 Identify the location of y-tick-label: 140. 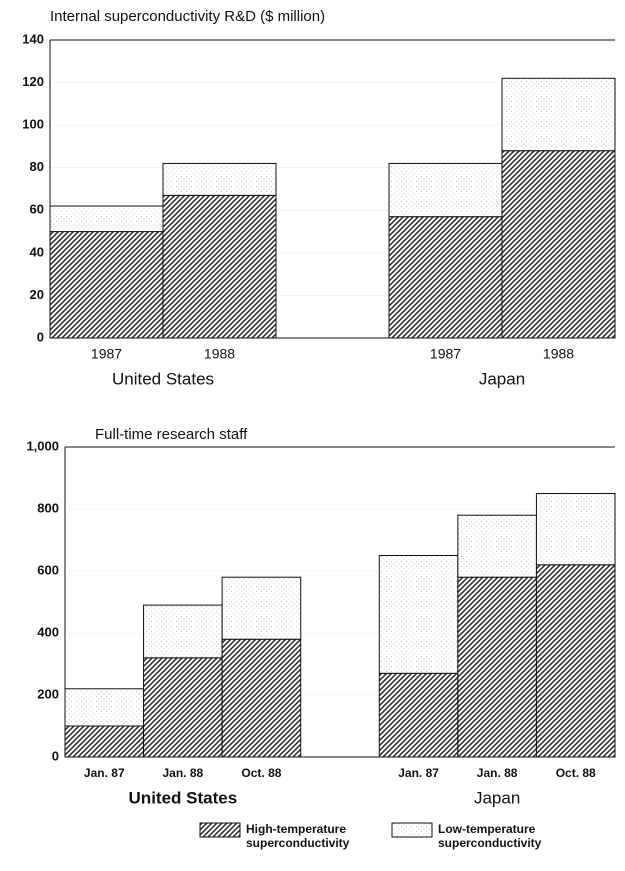
(33, 38).